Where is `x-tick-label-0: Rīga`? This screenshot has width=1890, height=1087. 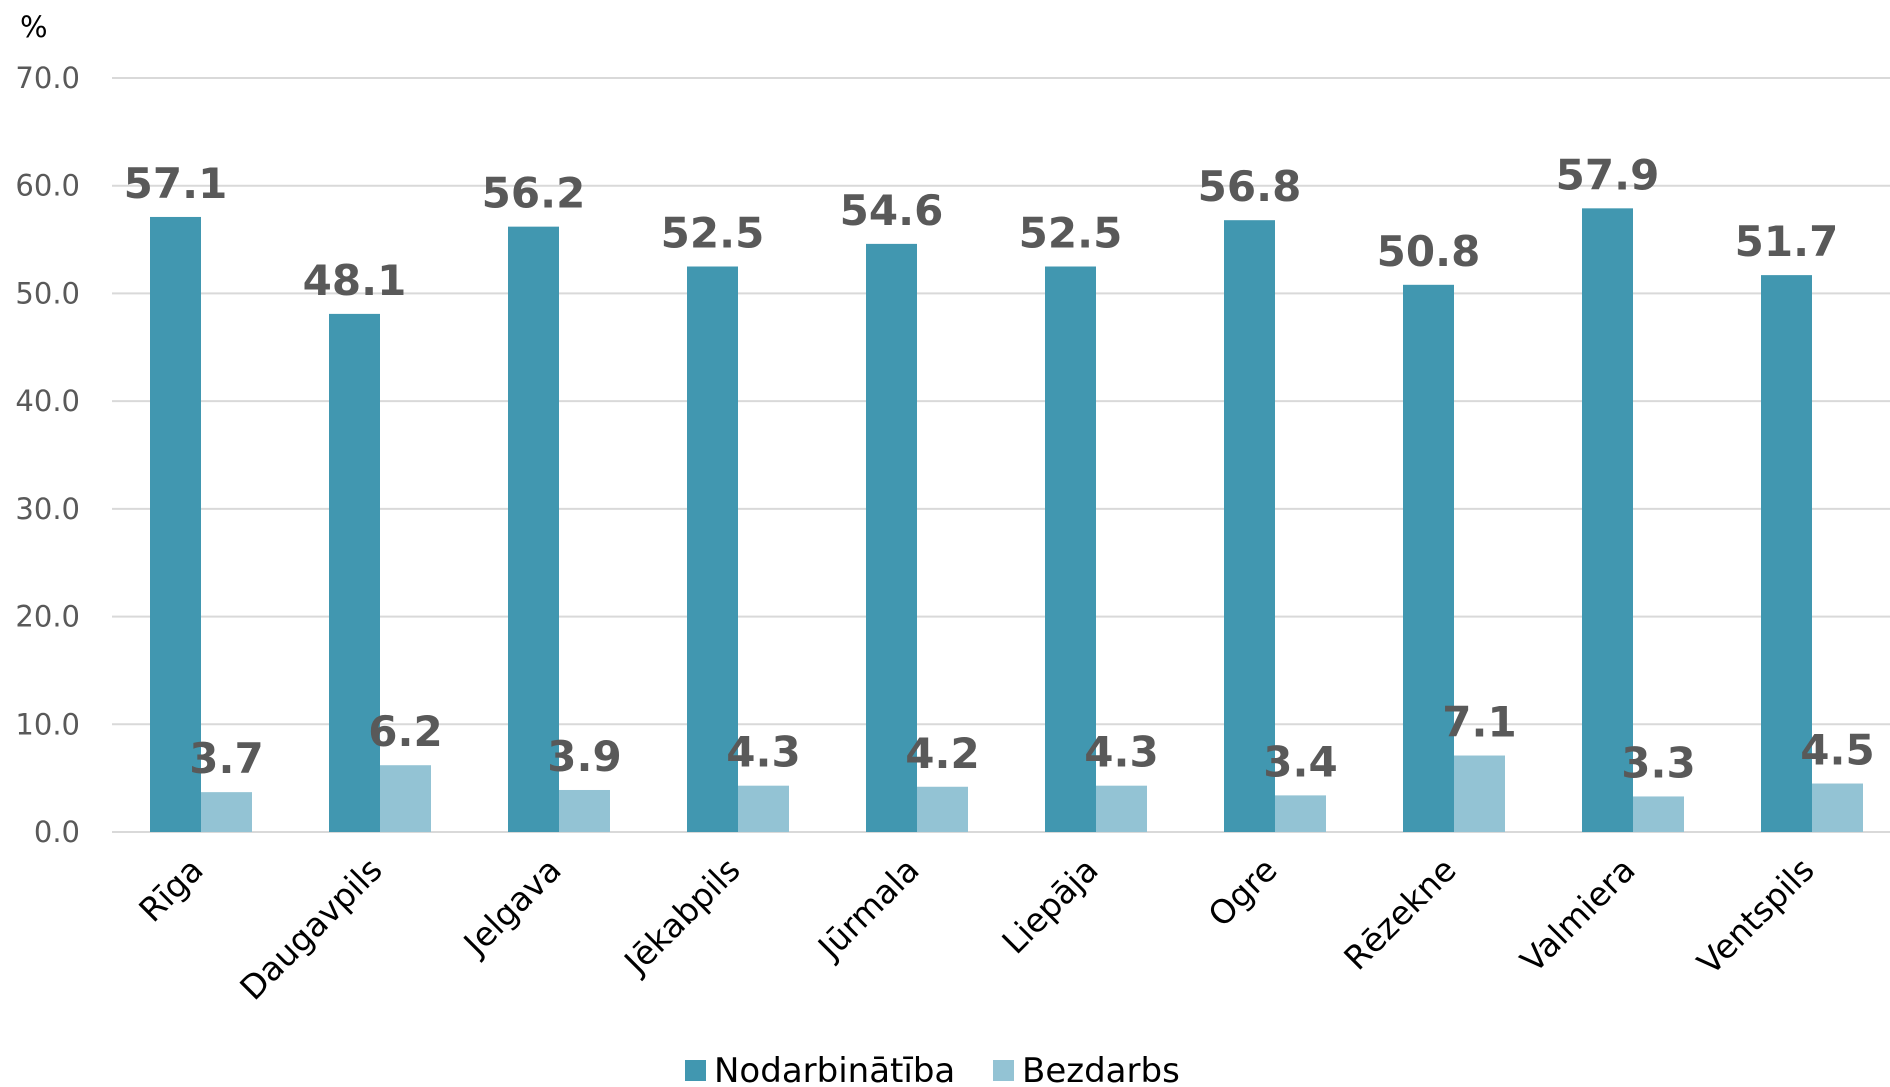 x-tick-label-0: Rīga is located at coordinates (170, 889).